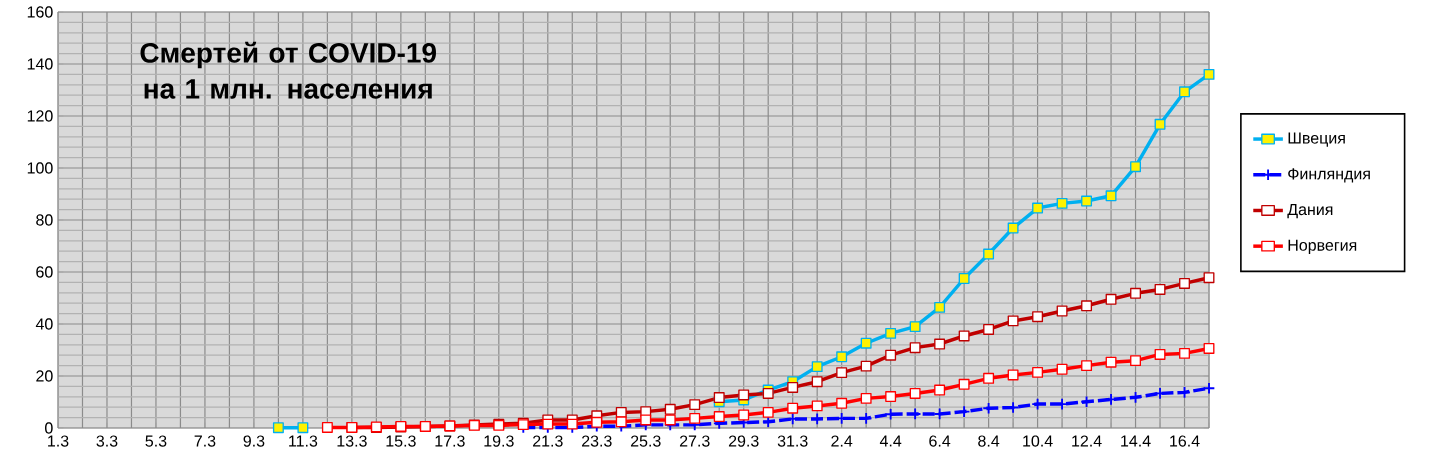 The image size is (1443, 468). What do you see at coordinates (352, 441) in the screenshot?
I see `x-tick-label: 13.3` at bounding box center [352, 441].